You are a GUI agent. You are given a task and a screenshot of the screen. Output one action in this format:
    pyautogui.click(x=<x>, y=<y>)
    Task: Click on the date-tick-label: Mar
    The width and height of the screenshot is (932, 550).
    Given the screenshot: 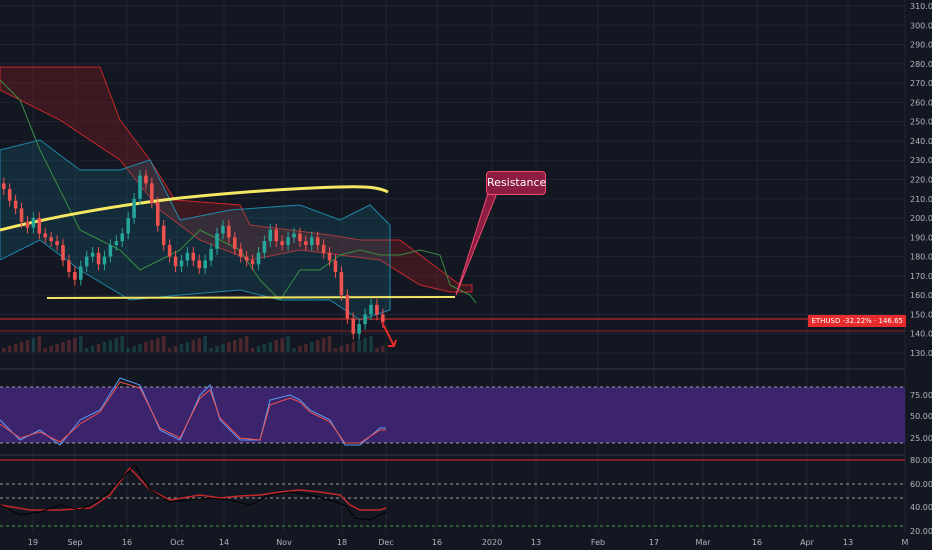 What is the action you would take?
    pyautogui.click(x=703, y=542)
    